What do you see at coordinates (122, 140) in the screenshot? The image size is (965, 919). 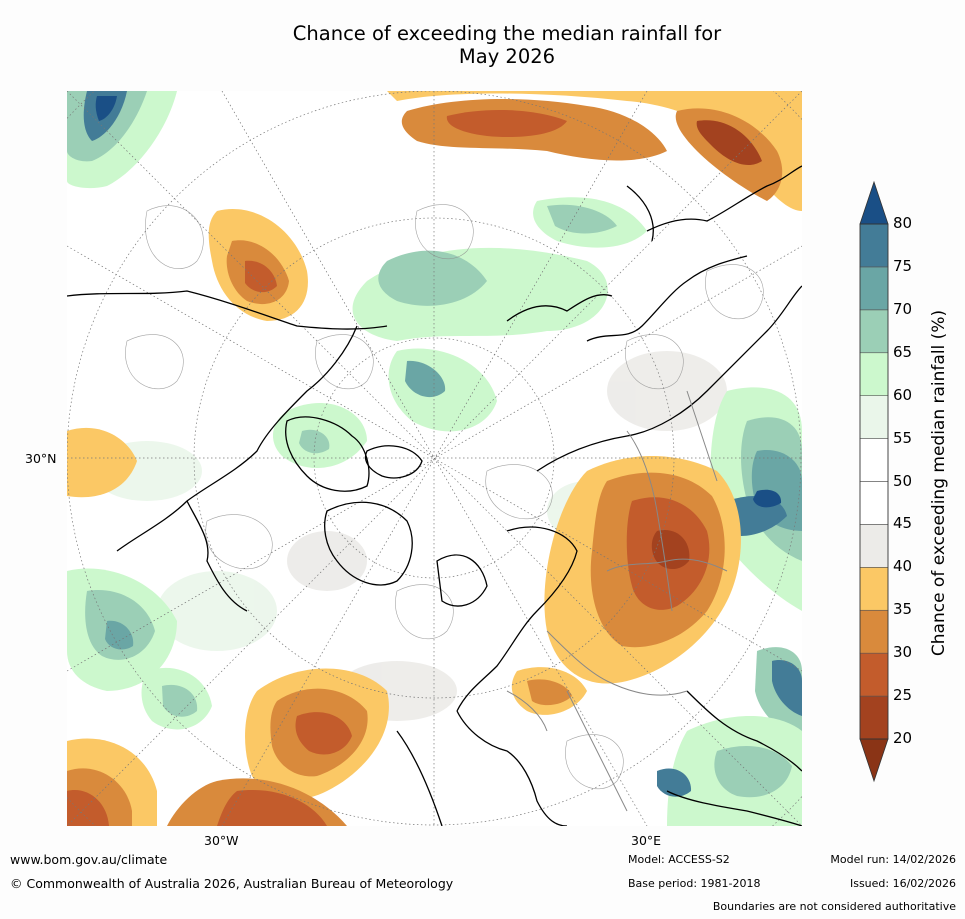 I see `upper-left-wet-region` at bounding box center [122, 140].